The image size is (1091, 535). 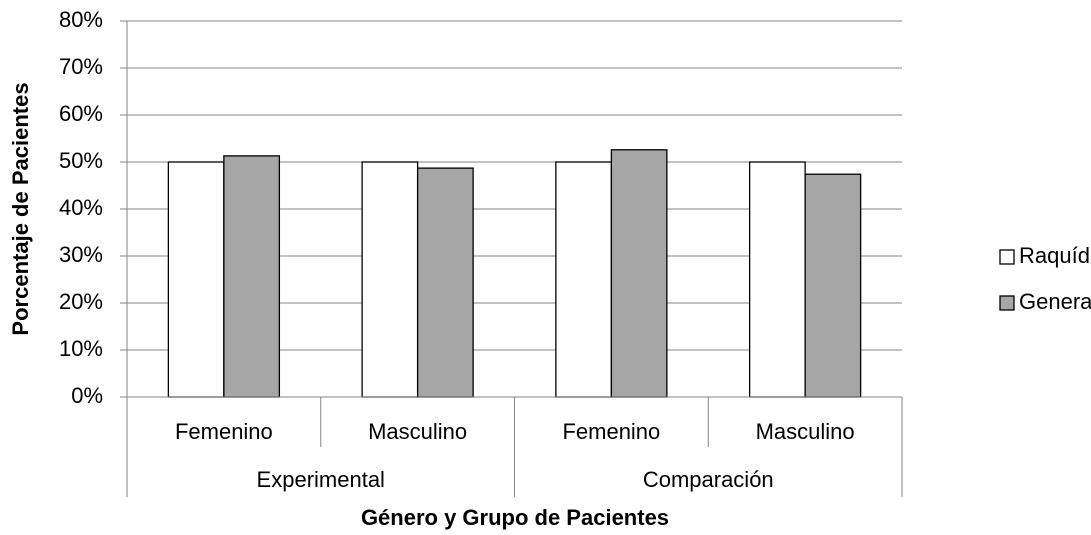 I want to click on y-tick-label: 50%, so click(x=81, y=160).